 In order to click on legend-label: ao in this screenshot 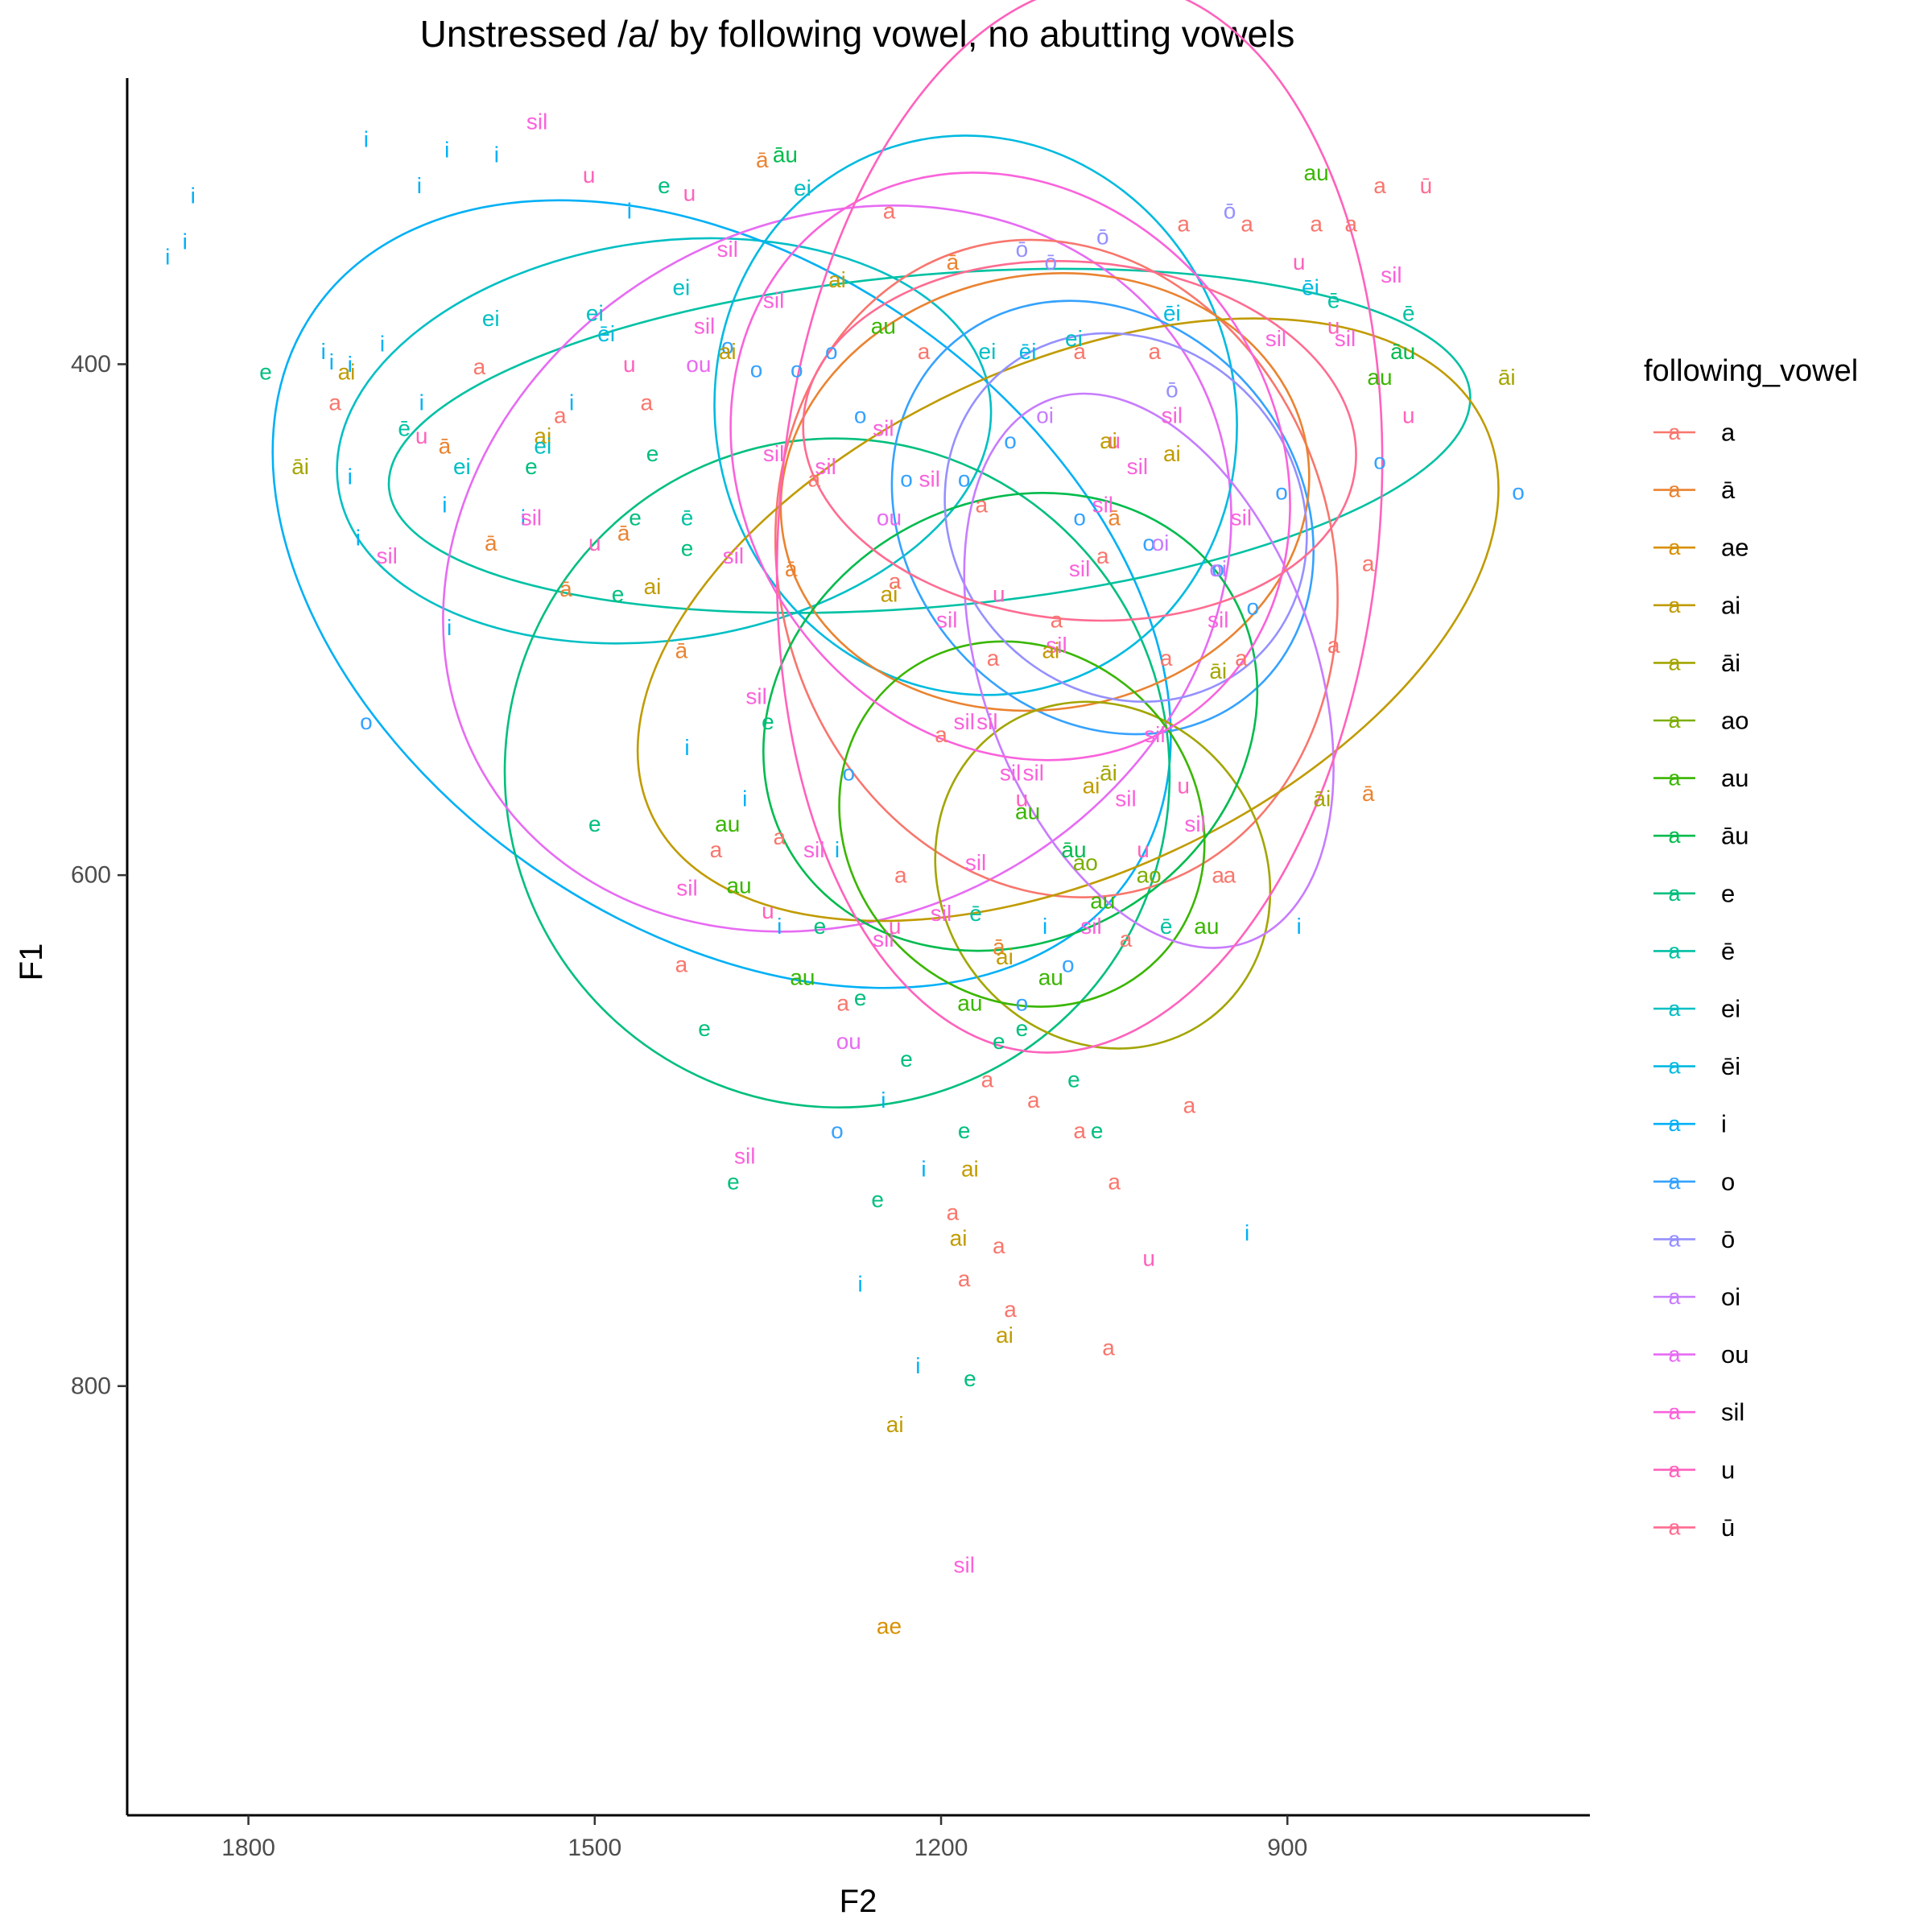, I will do `click(1734, 721)`.